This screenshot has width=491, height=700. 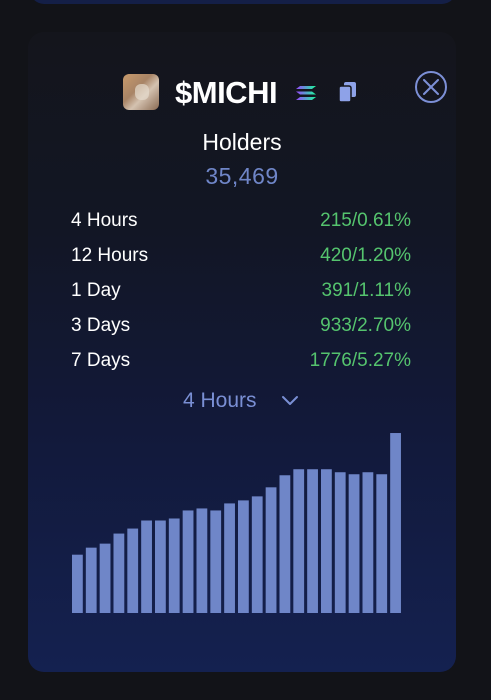 I want to click on stat-value: 1776/5.27%, so click(x=360, y=360).